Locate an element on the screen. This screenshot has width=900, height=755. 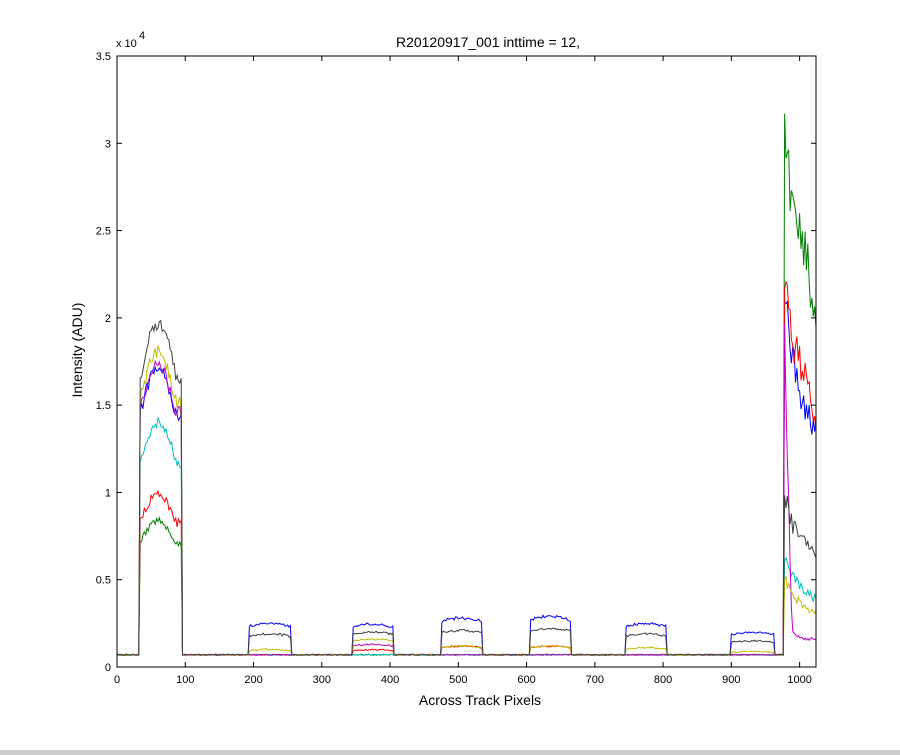
y-tick-label: 1 is located at coordinates (108, 493).